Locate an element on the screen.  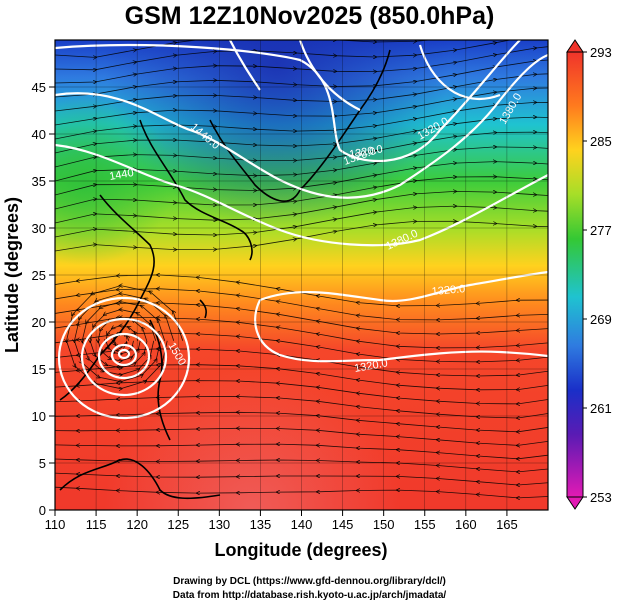
y-tick-label: 45 is located at coordinates (39, 87).